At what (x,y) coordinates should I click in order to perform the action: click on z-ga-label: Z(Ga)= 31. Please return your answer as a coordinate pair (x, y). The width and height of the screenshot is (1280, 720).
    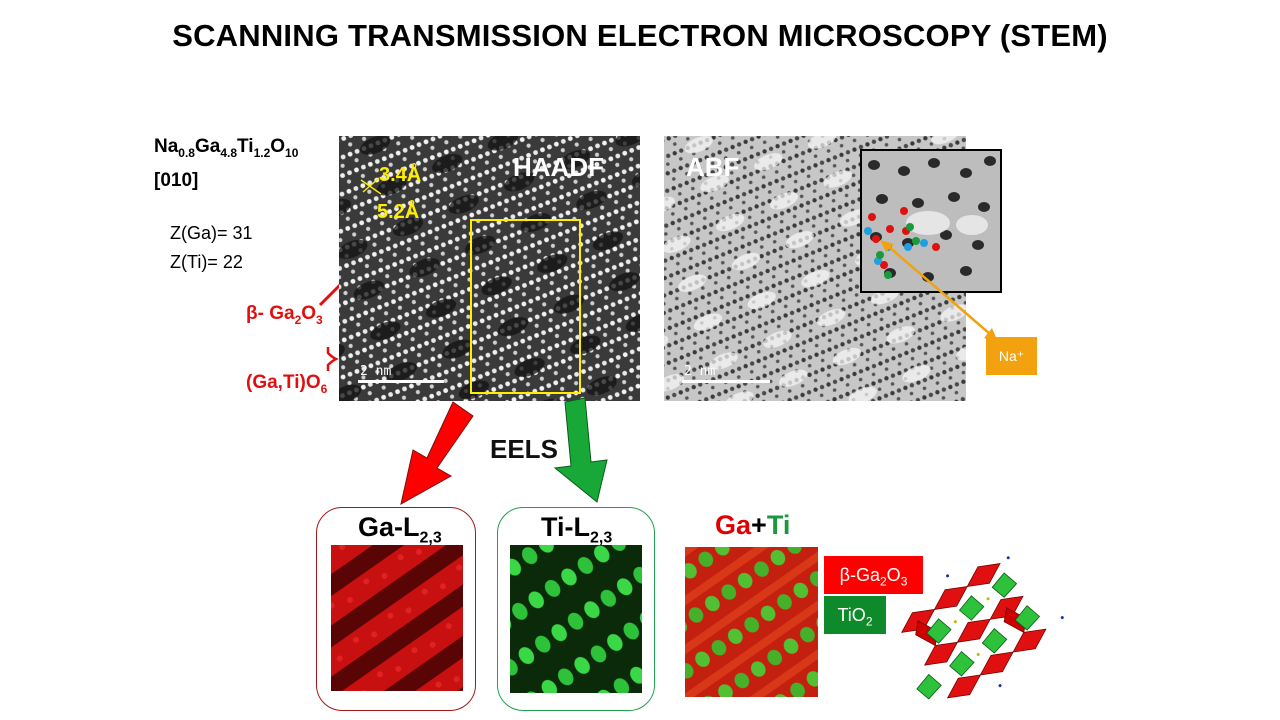
    Looking at the image, I should click on (211, 233).